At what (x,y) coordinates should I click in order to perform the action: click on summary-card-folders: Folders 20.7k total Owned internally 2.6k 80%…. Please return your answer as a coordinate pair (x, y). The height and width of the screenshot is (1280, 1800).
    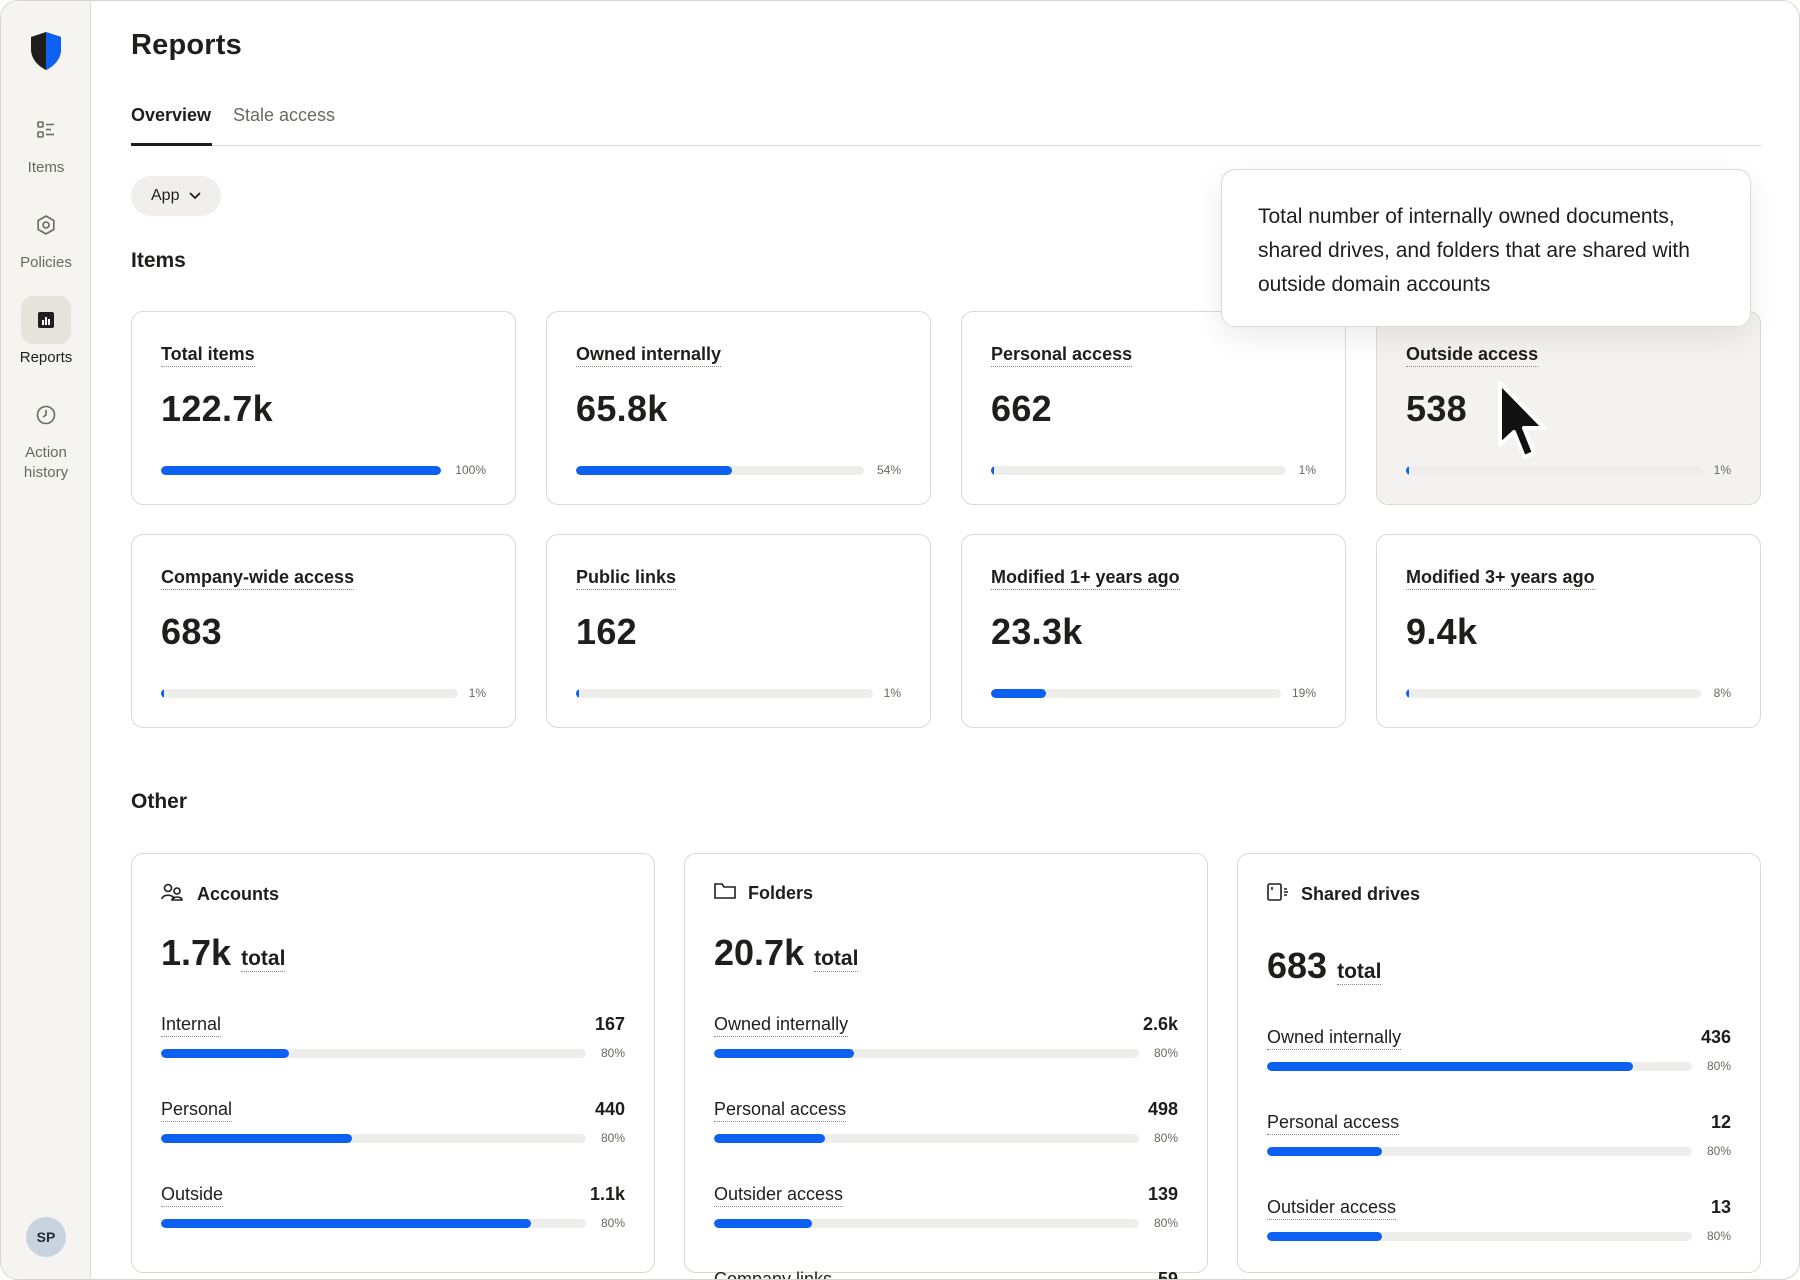
    Looking at the image, I should click on (946, 1066).